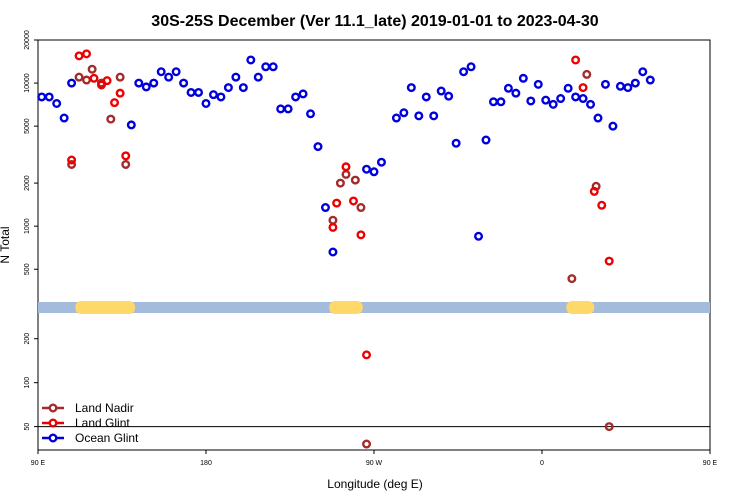 This screenshot has width=750, height=500. Describe the element at coordinates (27, 383) in the screenshot. I see `y-tick-label: 100` at that location.